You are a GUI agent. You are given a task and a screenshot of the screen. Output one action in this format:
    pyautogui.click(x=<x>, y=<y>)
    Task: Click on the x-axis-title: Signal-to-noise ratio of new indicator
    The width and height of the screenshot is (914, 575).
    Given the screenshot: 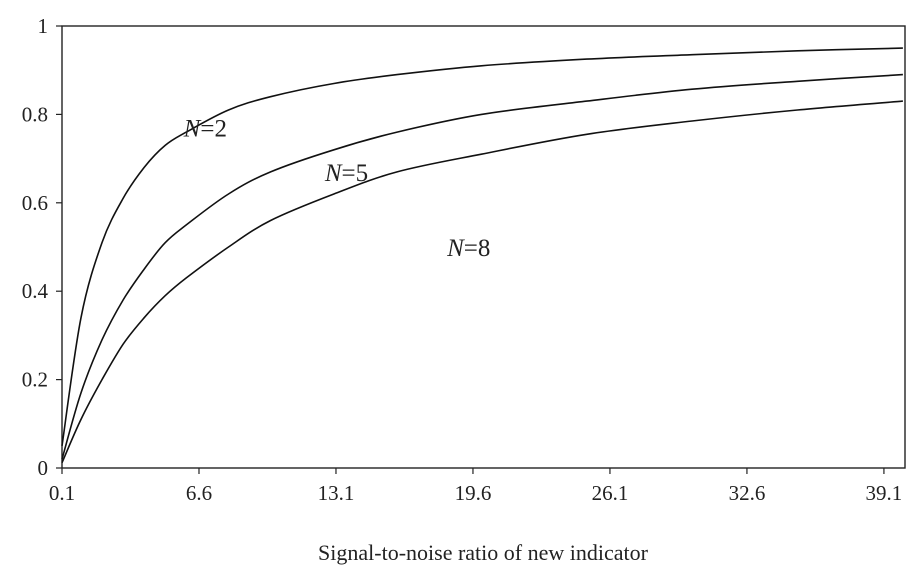 What is the action you would take?
    pyautogui.click(x=483, y=552)
    